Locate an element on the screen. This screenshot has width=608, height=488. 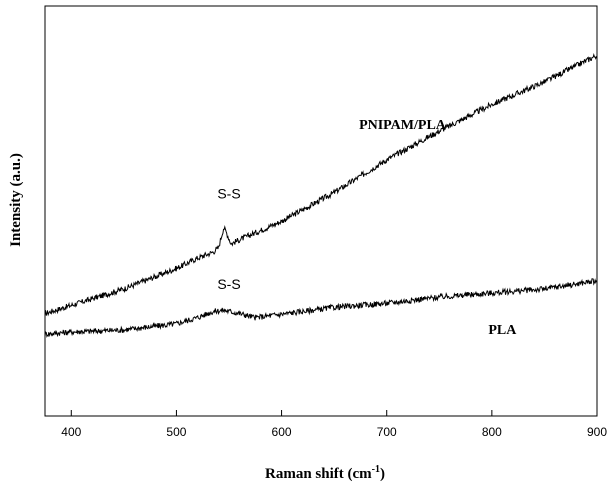
annotation-label: PLA is located at coordinates (502, 330).